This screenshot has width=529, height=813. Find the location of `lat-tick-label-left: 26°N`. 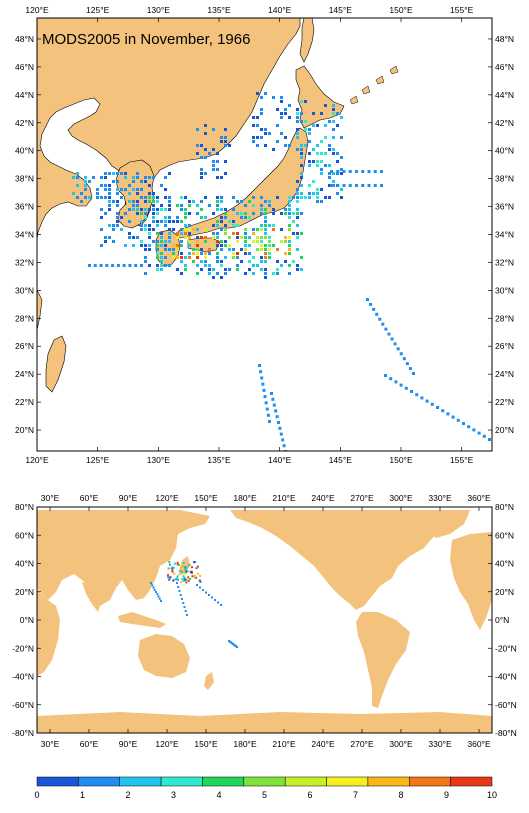

lat-tick-label-left: 26°N is located at coordinates (24, 346).